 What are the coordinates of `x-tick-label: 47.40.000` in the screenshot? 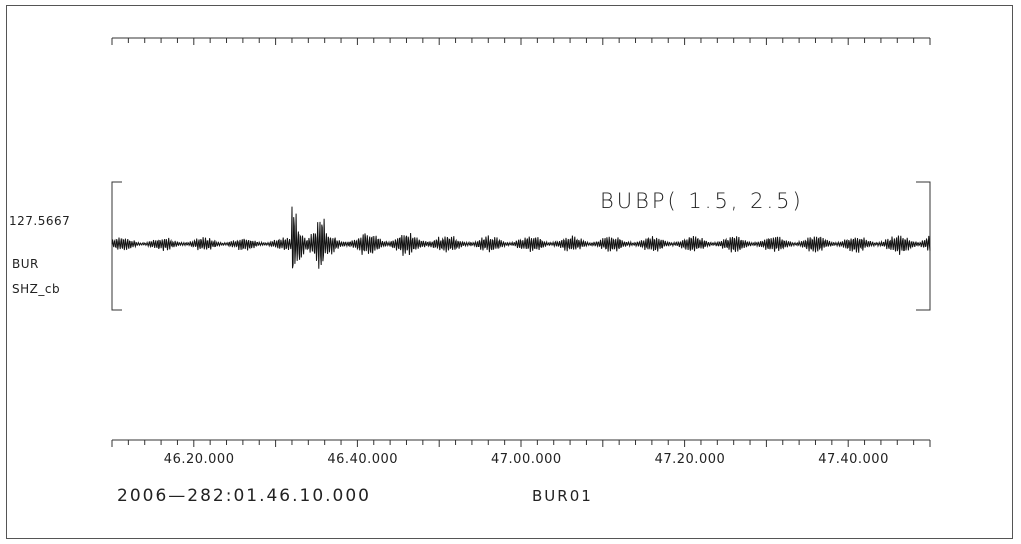 It's located at (853, 459).